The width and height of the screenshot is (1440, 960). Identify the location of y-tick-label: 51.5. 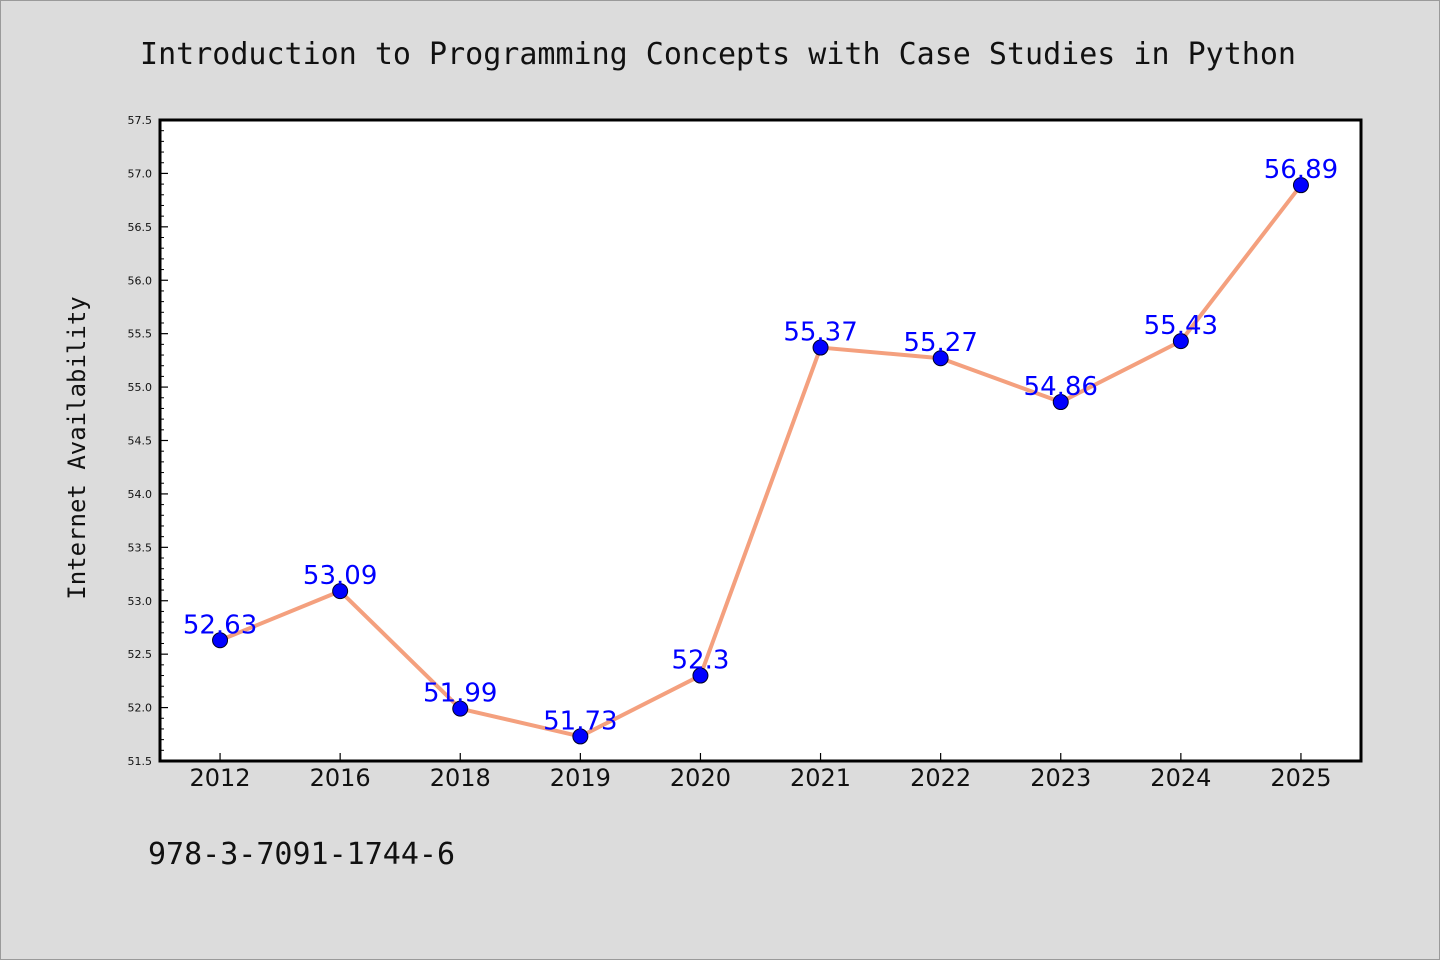
(140, 761).